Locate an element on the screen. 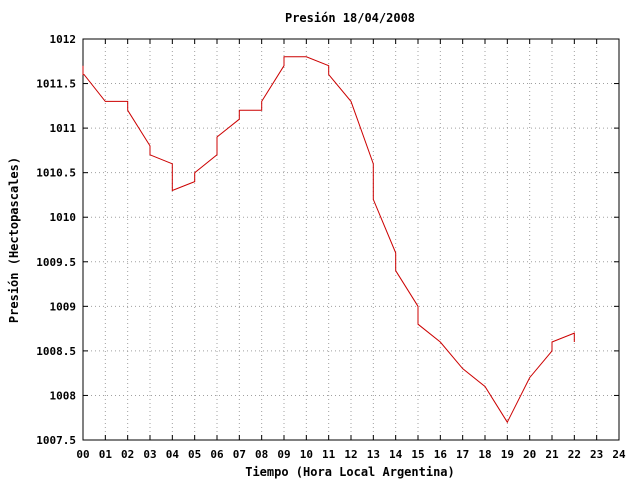 The image size is (640, 480). x-tick-label: 15 is located at coordinates (417, 454).